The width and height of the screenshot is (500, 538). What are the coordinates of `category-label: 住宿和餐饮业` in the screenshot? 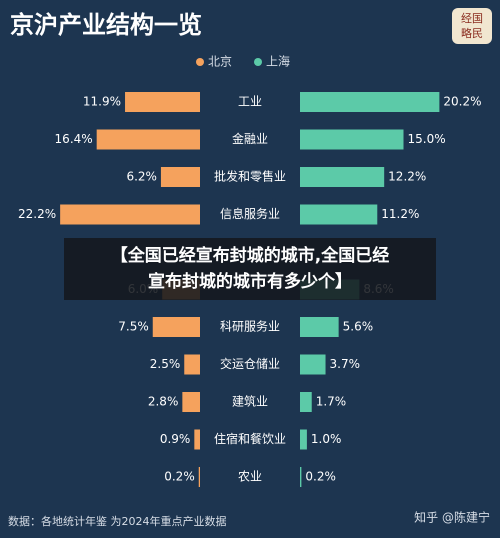 It's located at (250, 438).